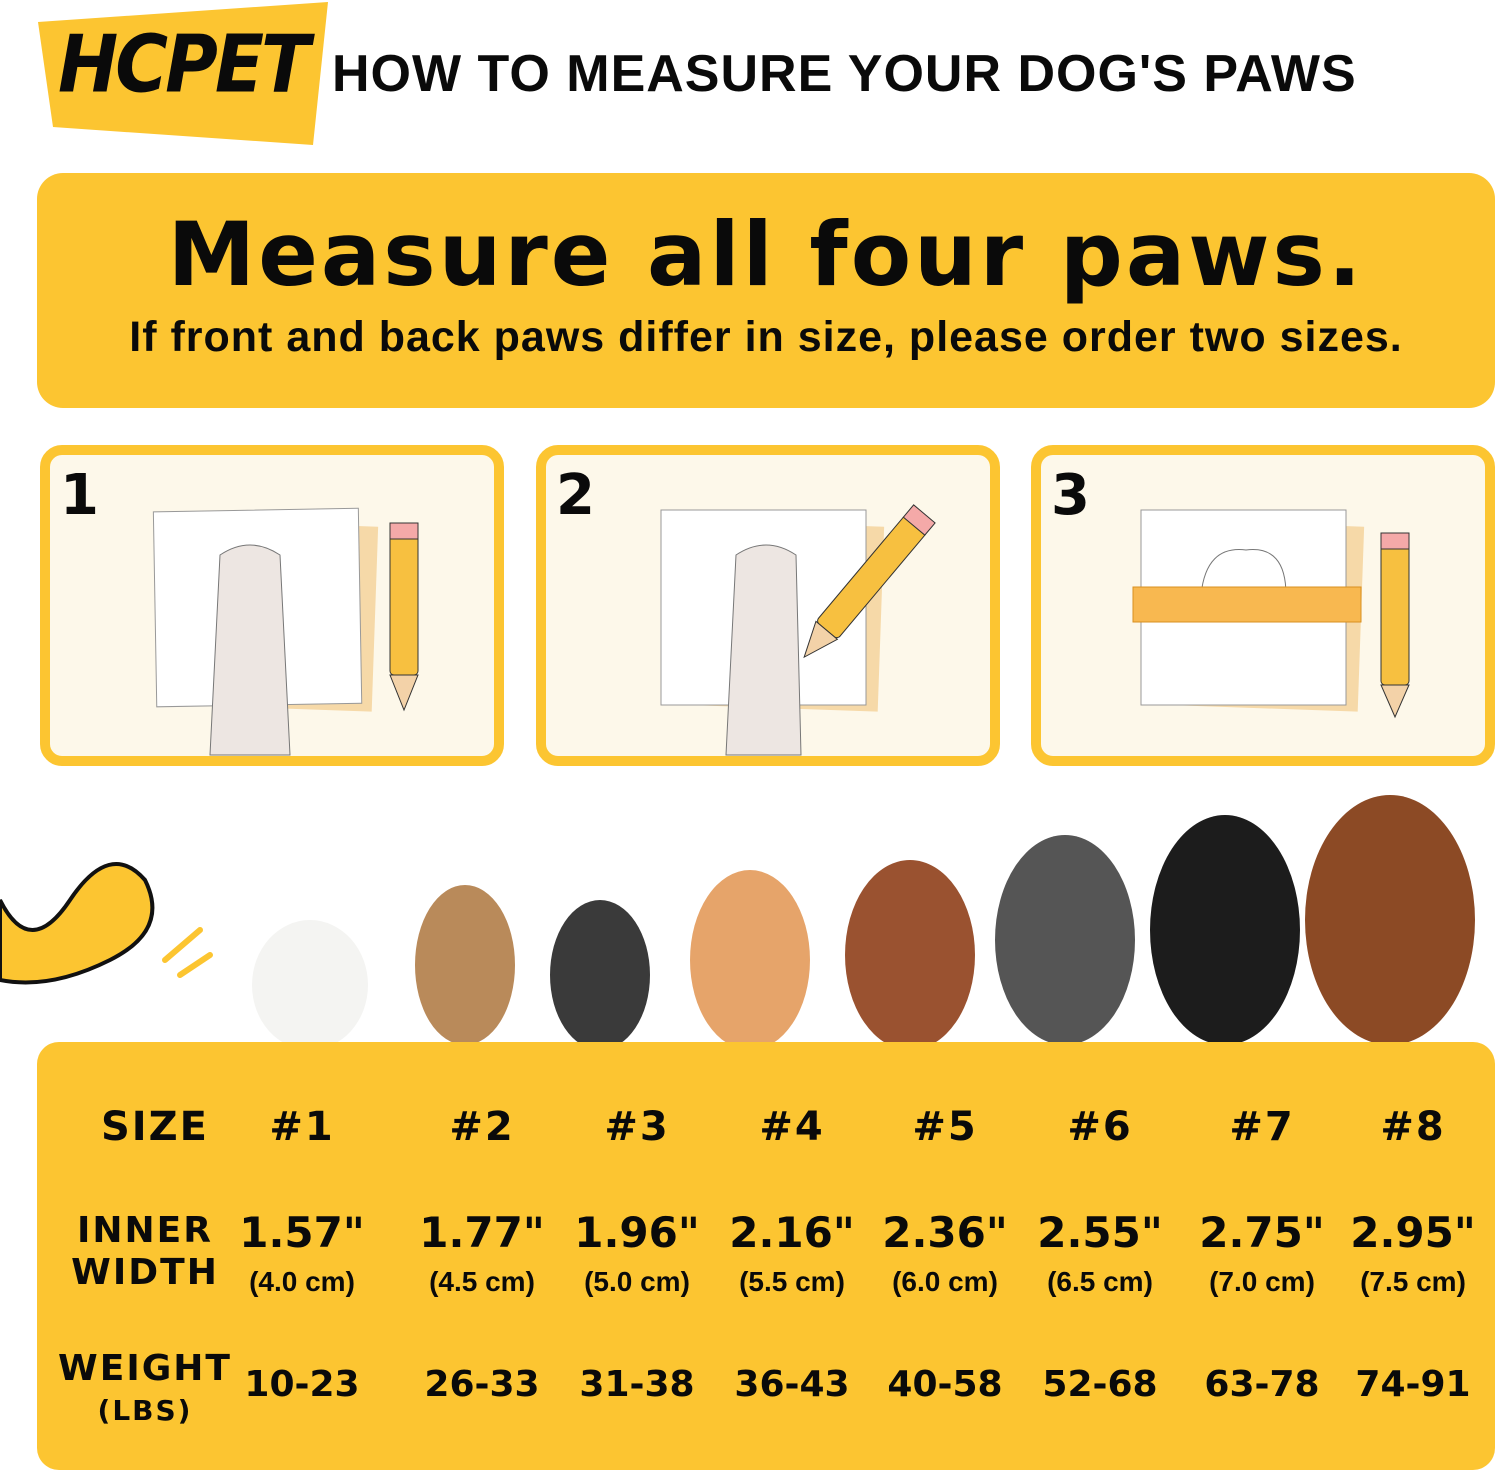 This screenshot has width=1500, height=1472. I want to click on inner-width-inches: 1.57", so click(302, 1232).